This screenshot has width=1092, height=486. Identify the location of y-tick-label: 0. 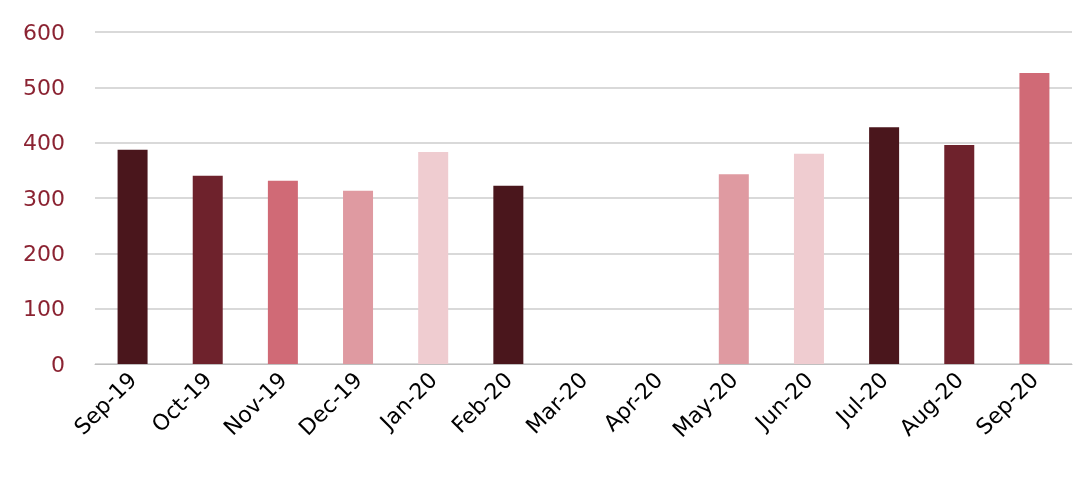
(58, 364).